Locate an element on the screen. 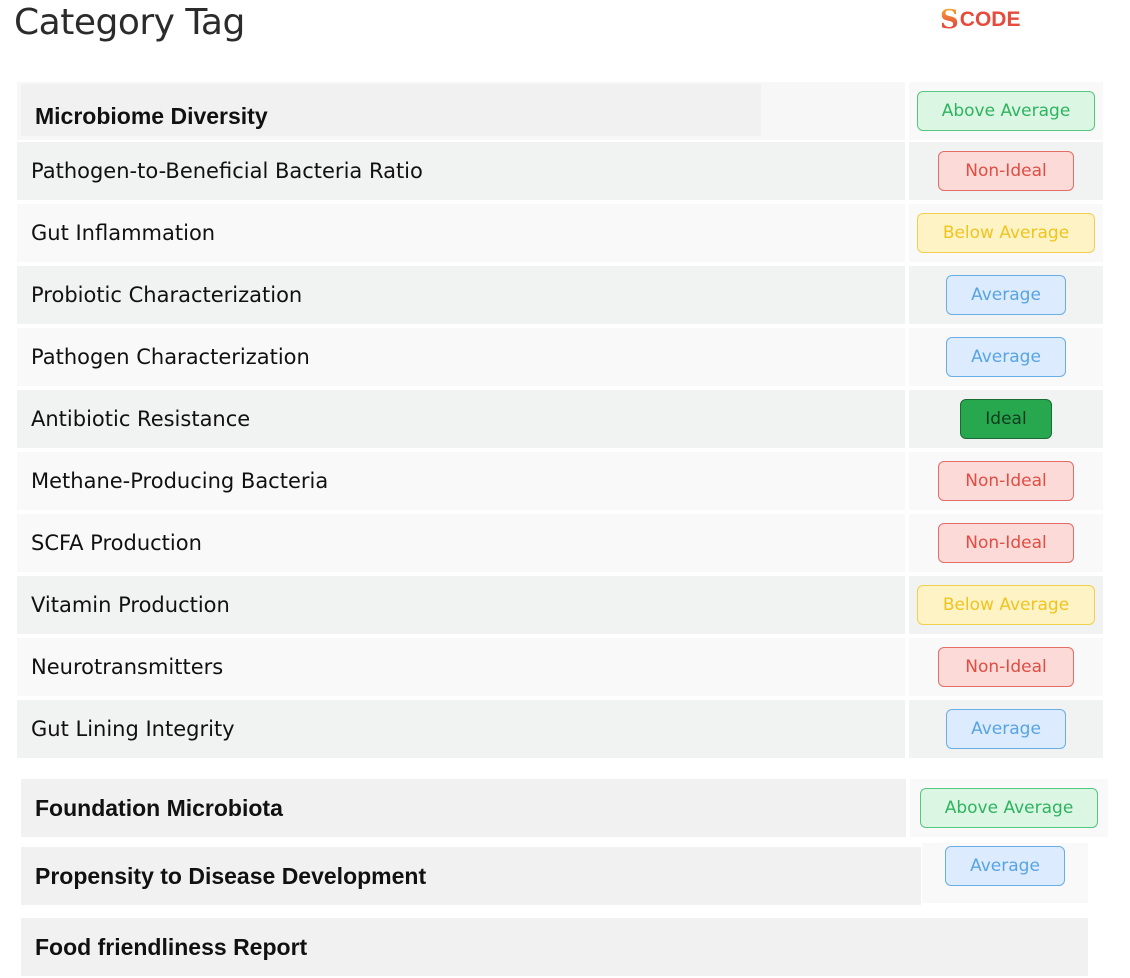 The width and height of the screenshot is (1130, 978). section-label: Propensity to Disease Development is located at coordinates (231, 875).